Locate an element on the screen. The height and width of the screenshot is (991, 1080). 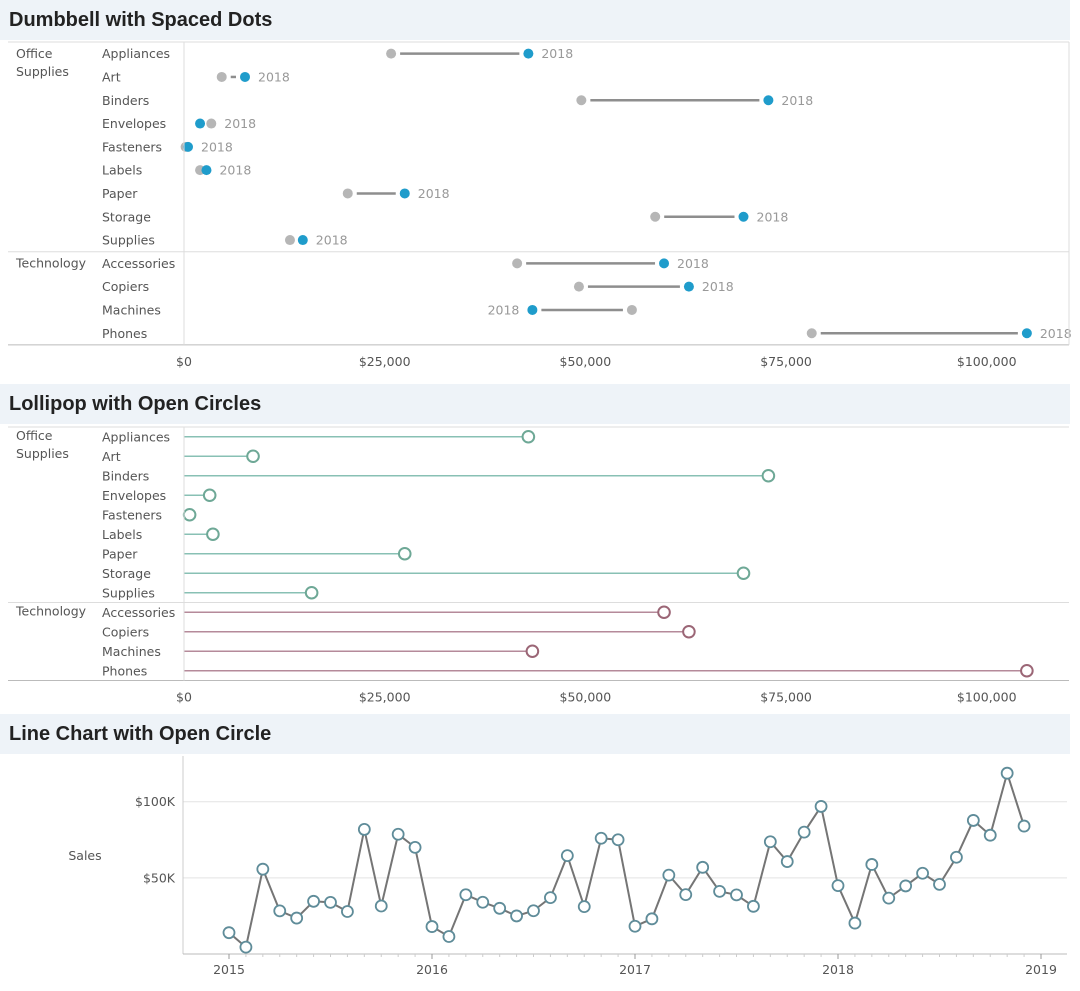
x-tick-label: 2019 is located at coordinates (1041, 969).